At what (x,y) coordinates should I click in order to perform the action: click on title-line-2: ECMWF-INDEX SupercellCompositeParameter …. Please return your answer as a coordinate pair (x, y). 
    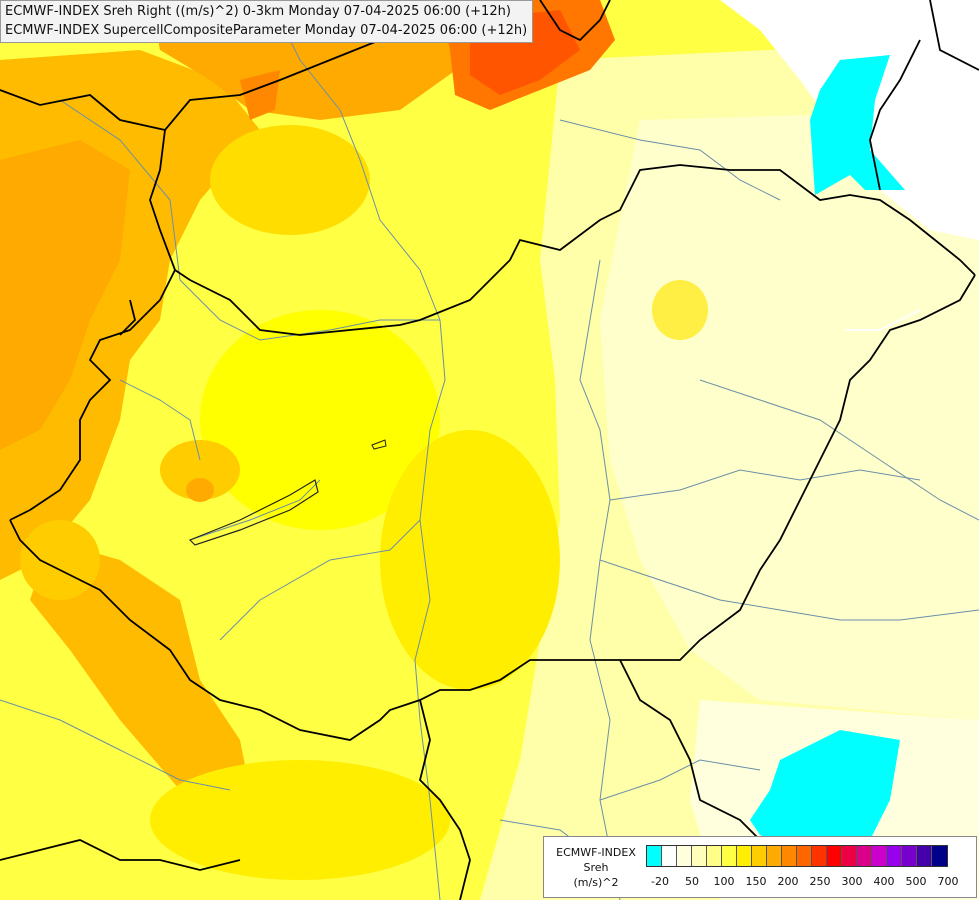
    Looking at the image, I should click on (266, 30).